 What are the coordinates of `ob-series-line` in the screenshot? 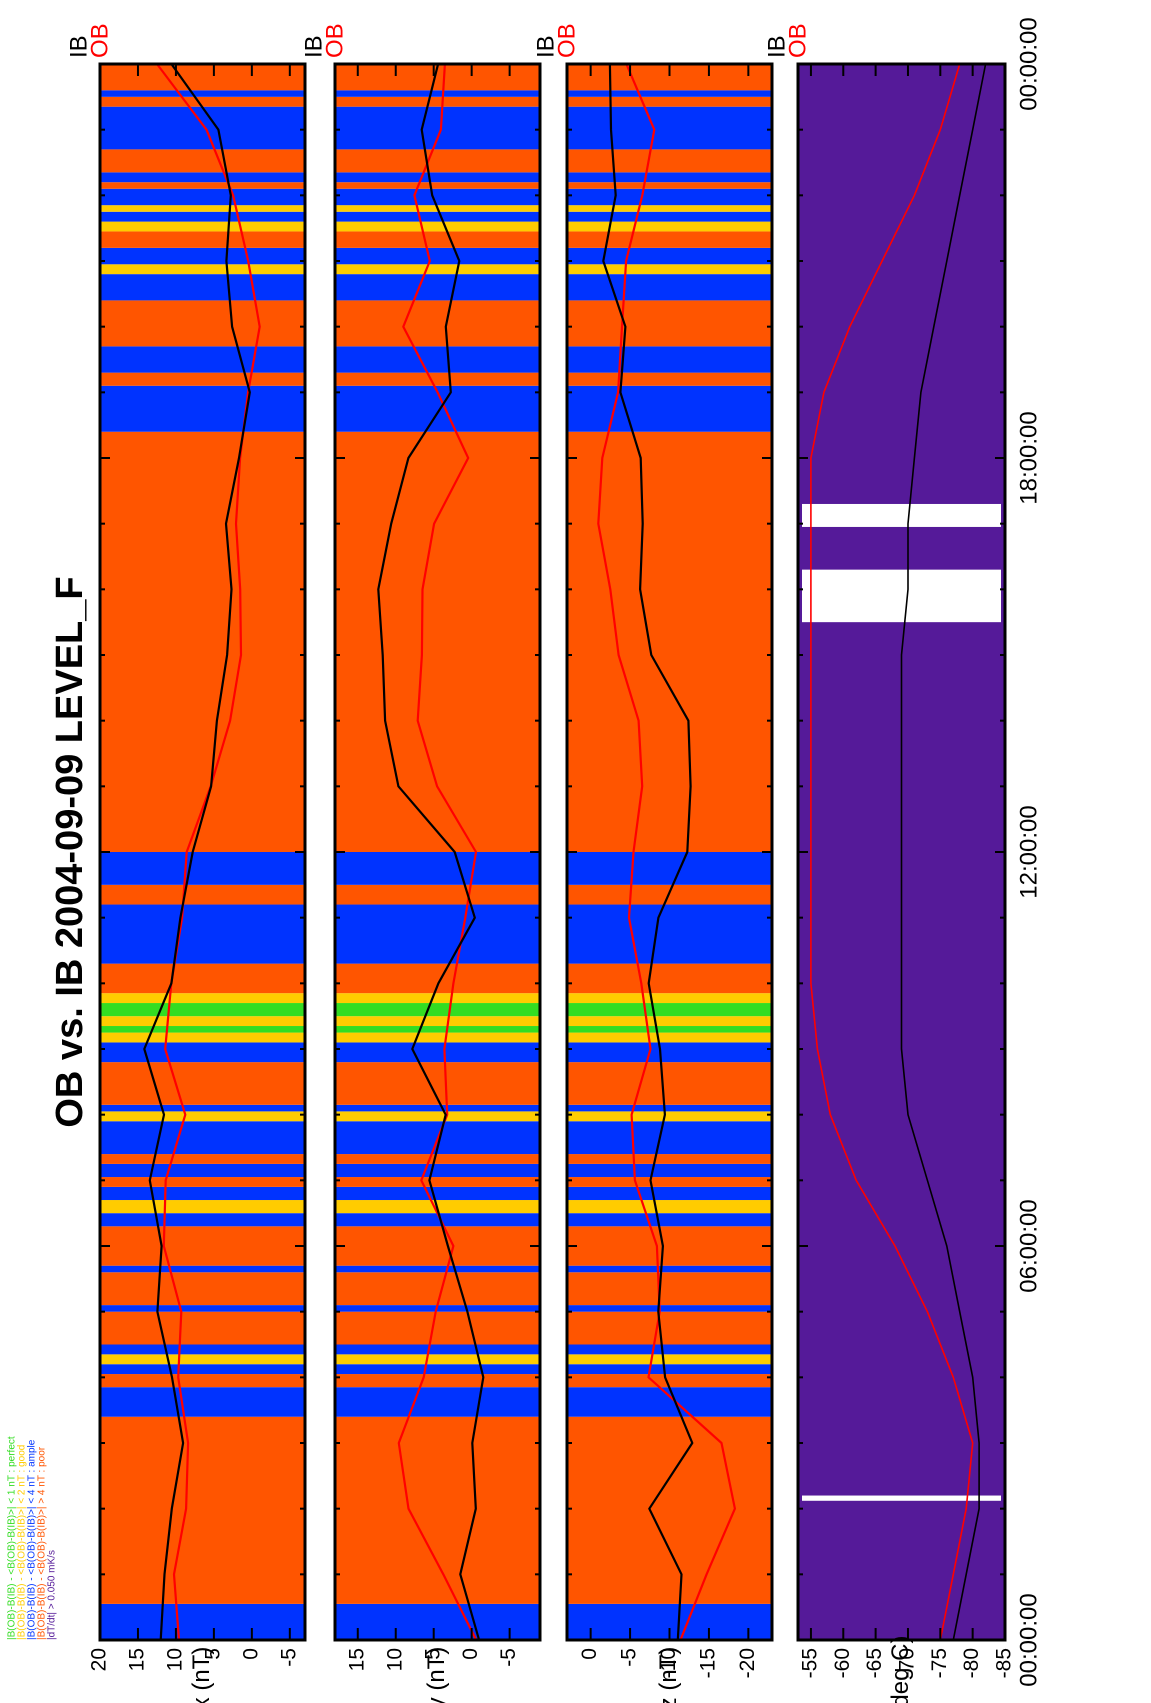 It's located at (208, 852).